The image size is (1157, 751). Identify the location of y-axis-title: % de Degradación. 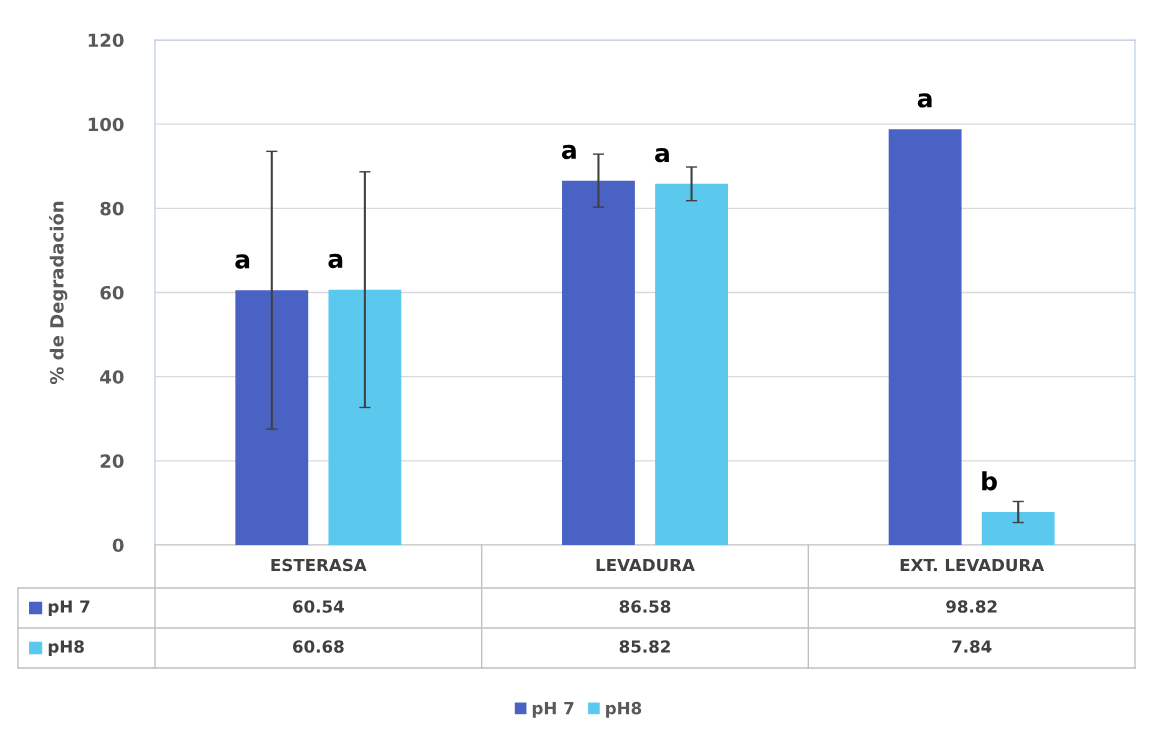
(58, 293).